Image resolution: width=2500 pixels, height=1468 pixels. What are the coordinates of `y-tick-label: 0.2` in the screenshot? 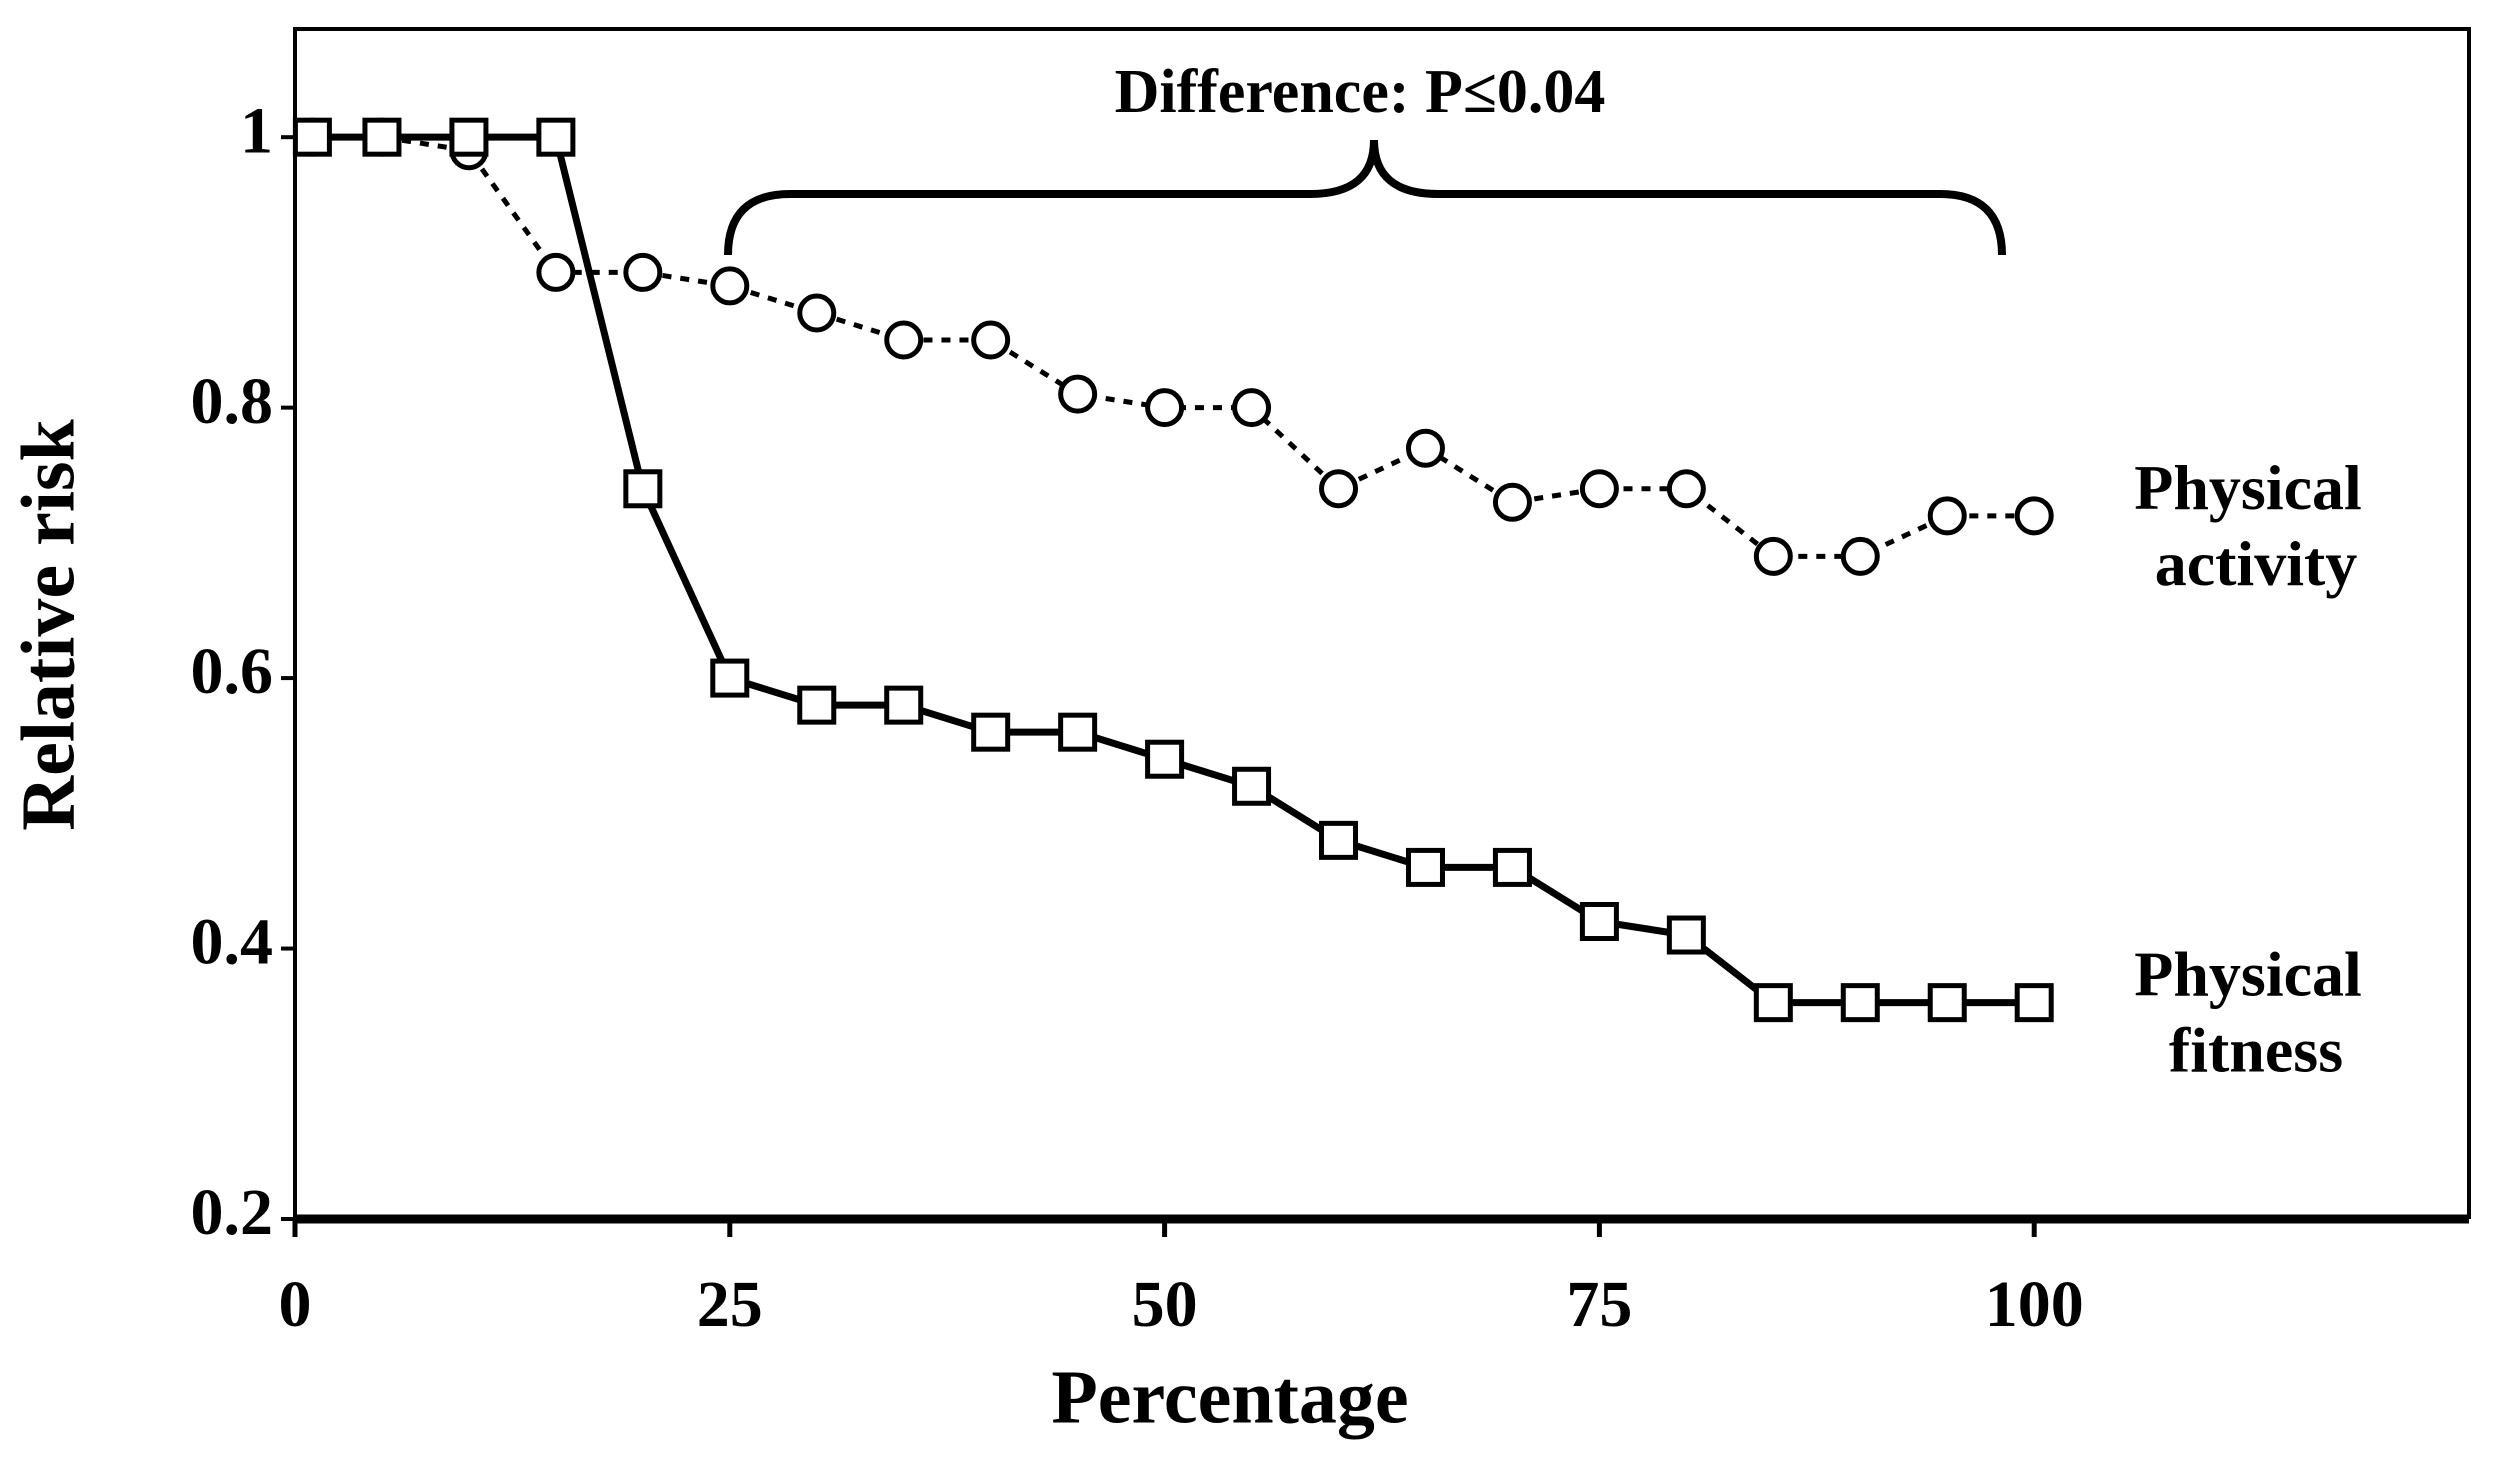 It's located at (232, 1212).